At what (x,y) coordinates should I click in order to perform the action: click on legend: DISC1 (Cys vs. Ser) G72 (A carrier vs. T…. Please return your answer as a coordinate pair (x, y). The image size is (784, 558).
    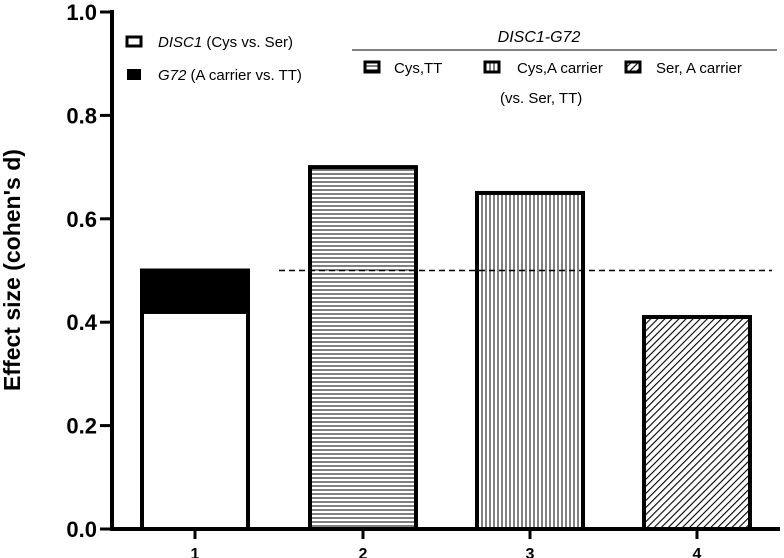
    Looking at the image, I should click on (451, 68).